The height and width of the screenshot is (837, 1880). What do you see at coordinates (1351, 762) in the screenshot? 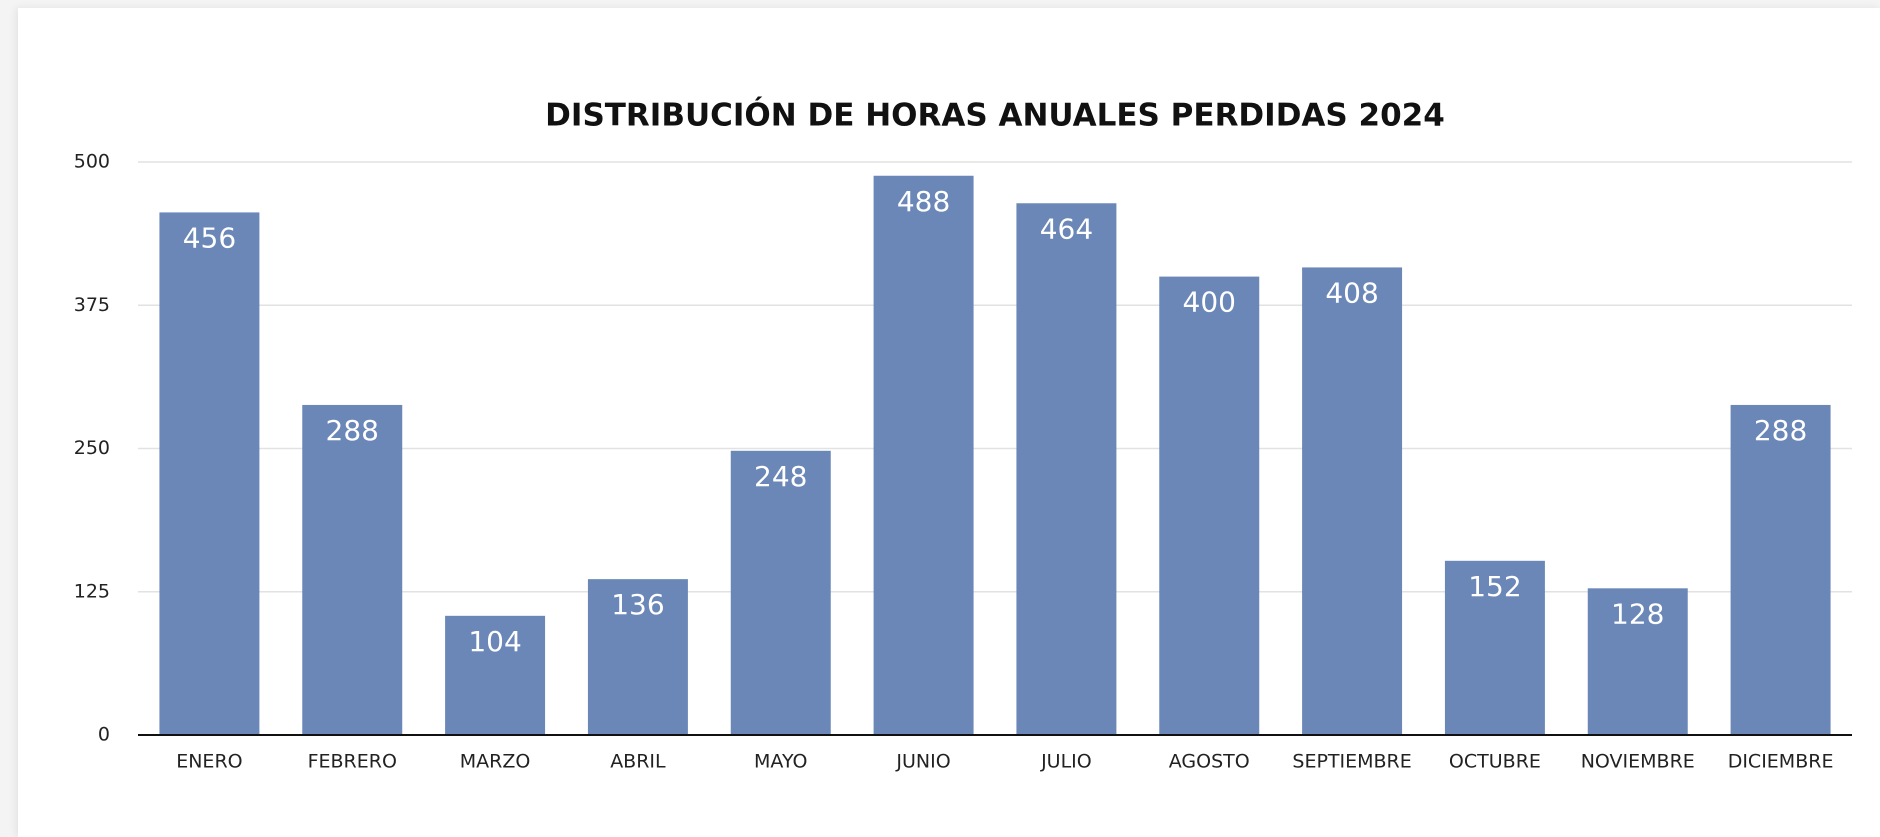
I see `x-tick-label: SEPTIEMBRE` at bounding box center [1351, 762].